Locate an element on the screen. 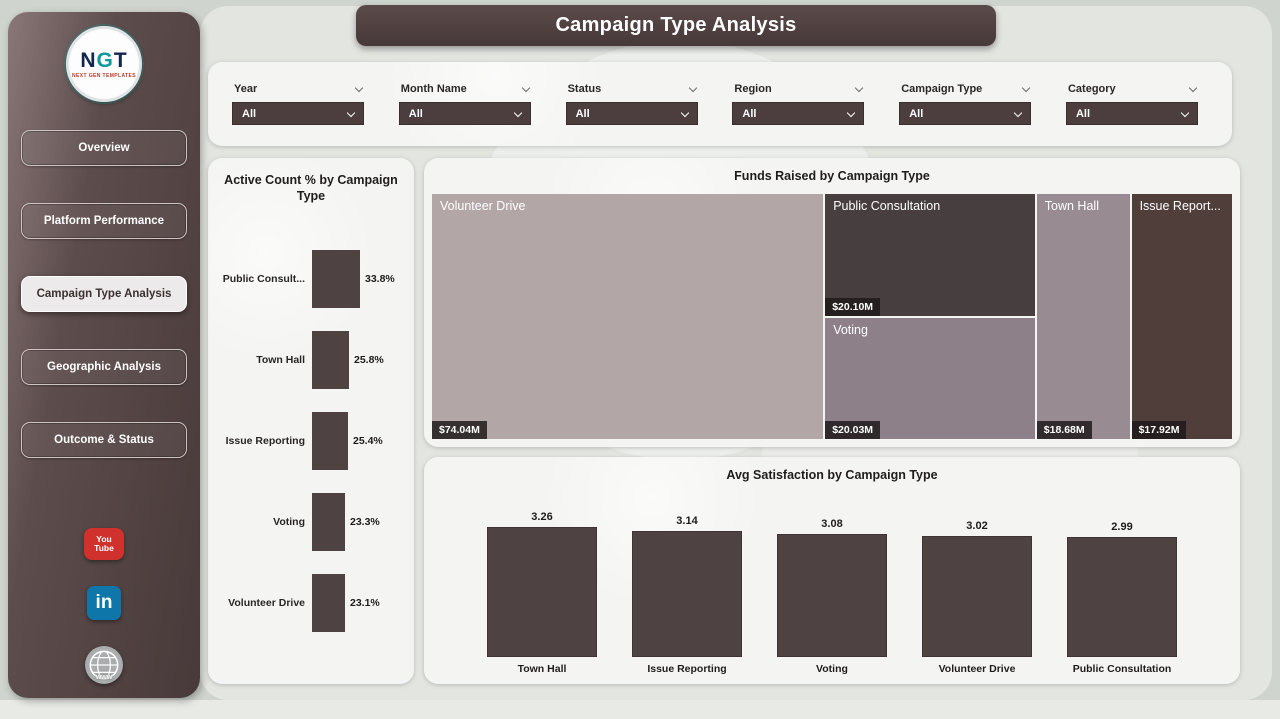  category-dropdown: All is located at coordinates (1131, 113).